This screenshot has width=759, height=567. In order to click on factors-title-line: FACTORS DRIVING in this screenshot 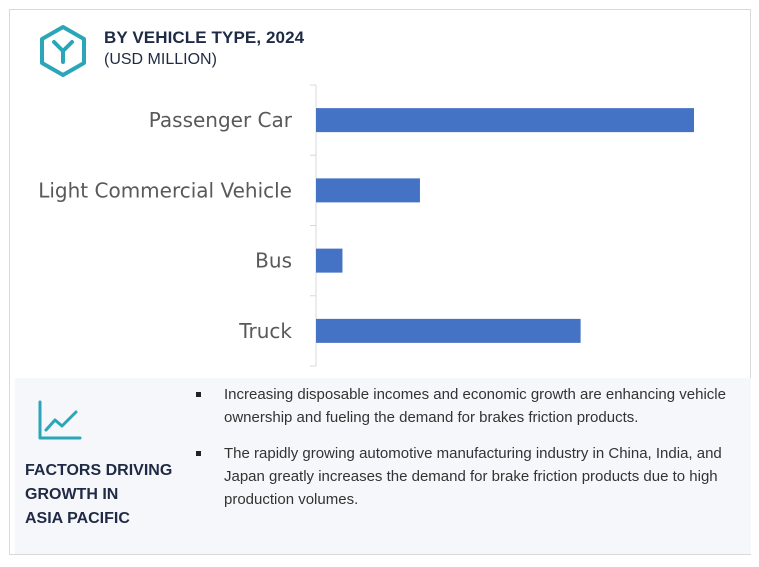, I will do `click(99, 470)`.